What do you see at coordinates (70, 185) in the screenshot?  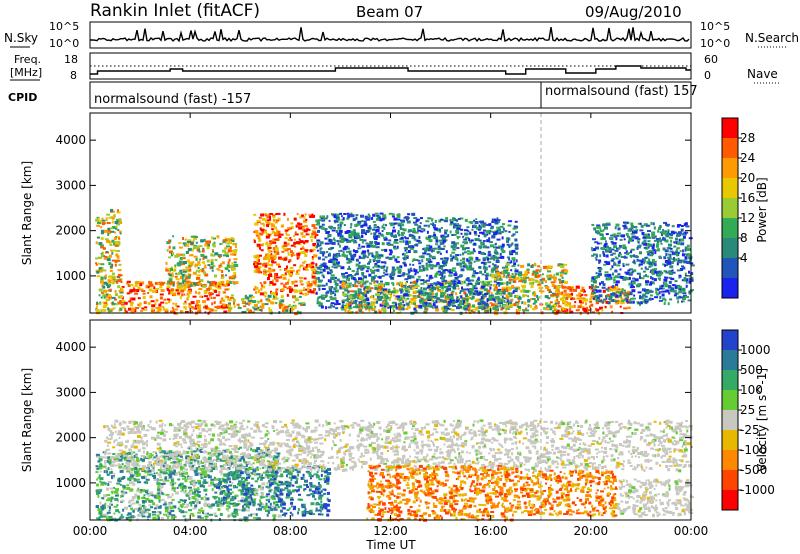 I see `y-tick-label: 3000` at bounding box center [70, 185].